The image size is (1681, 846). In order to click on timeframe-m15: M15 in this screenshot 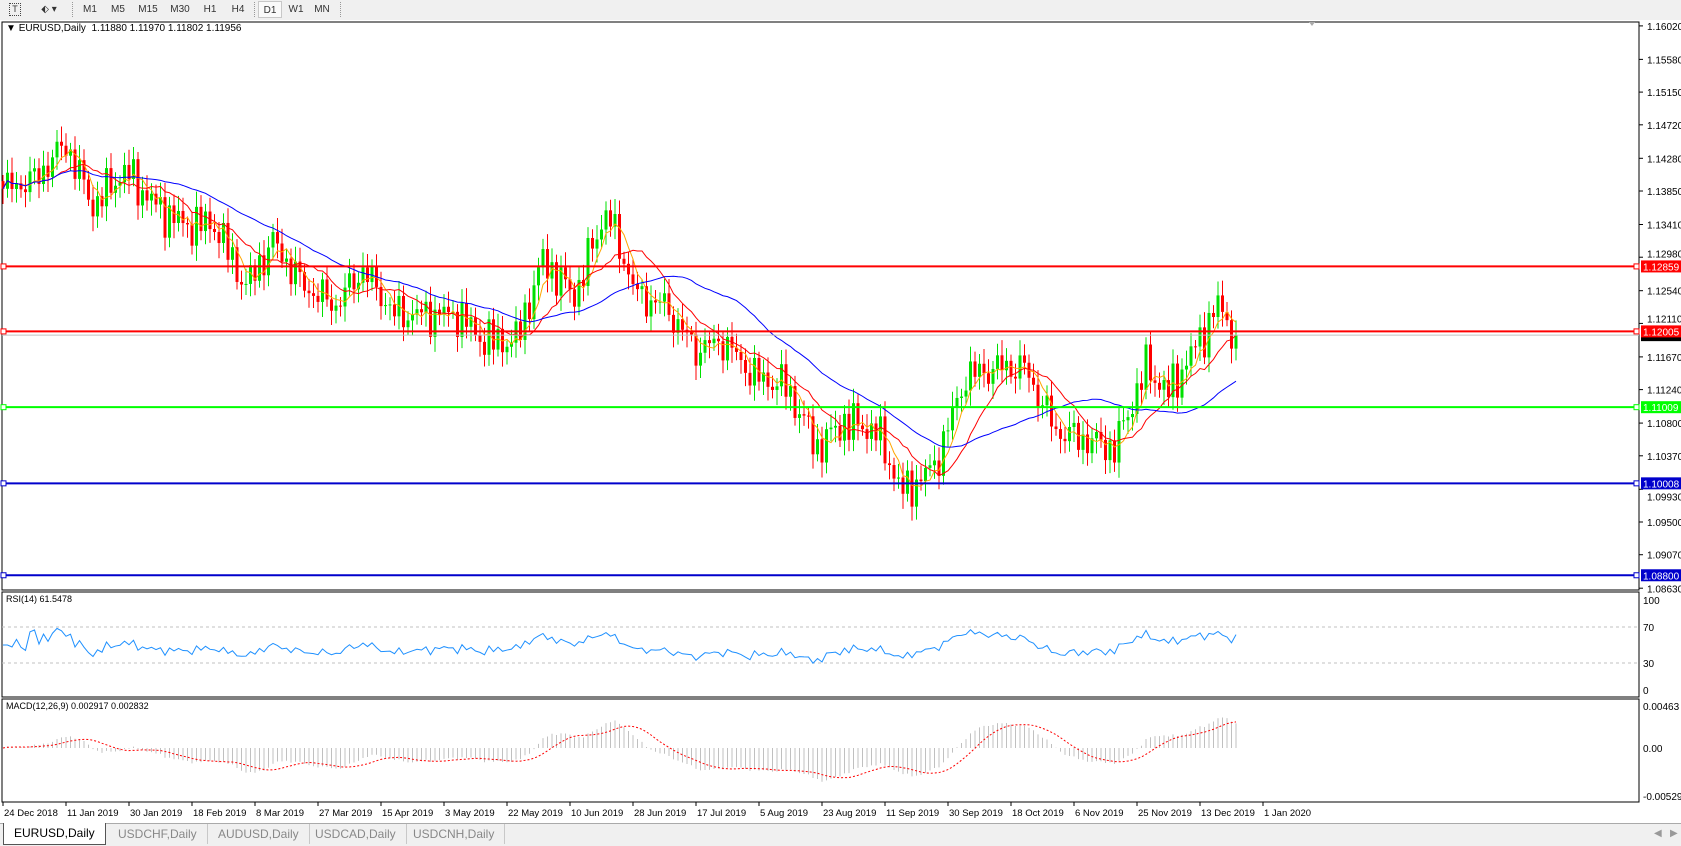, I will do `click(148, 9)`.